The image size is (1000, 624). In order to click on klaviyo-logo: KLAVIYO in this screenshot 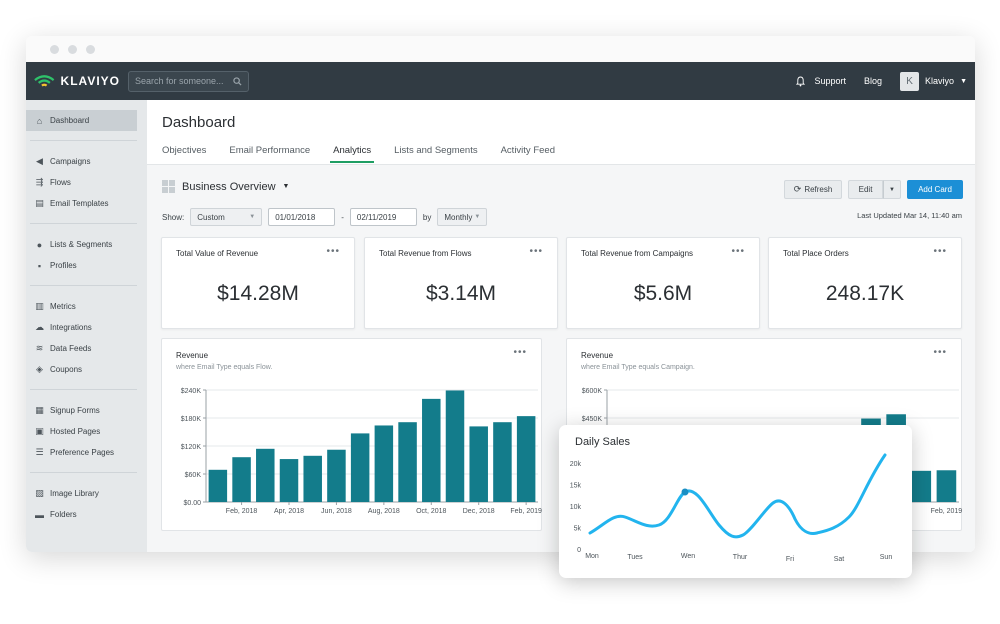, I will do `click(77, 81)`.